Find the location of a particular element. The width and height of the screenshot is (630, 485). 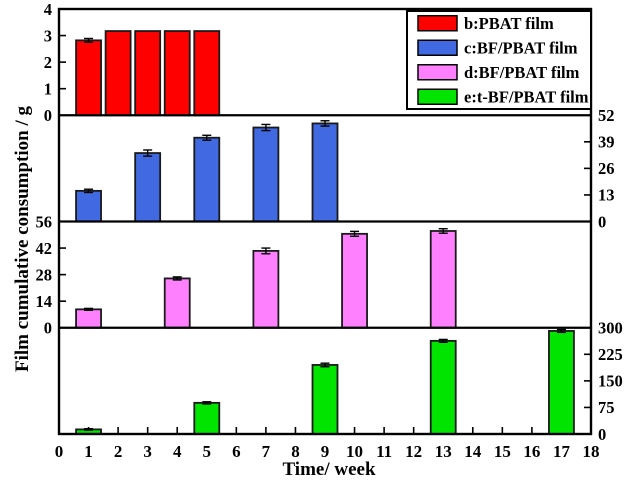

y-axis-title: Film cumulative consumption / g is located at coordinates (22, 239).